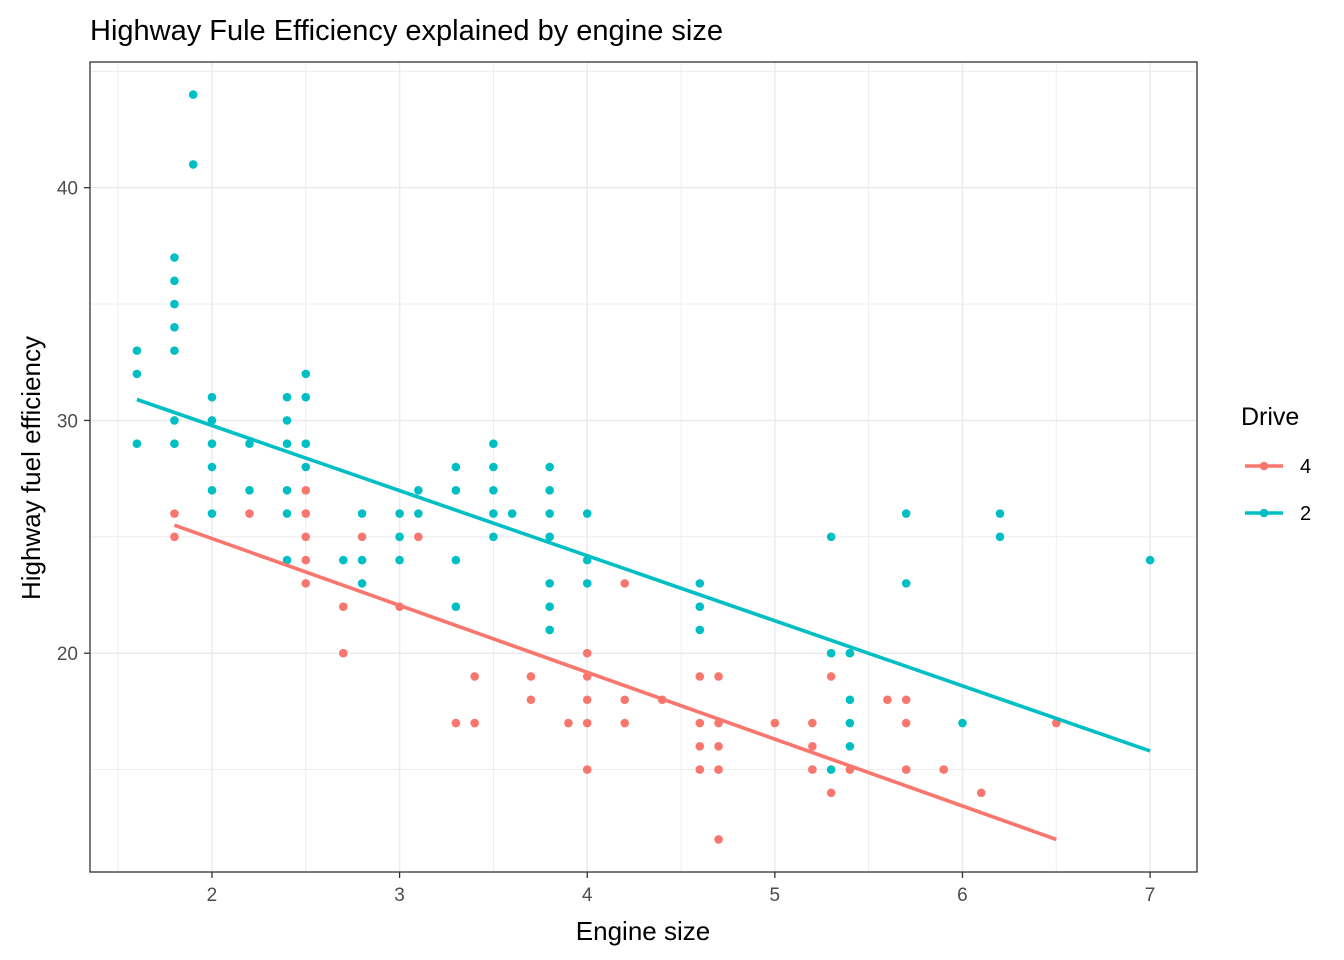  I want to click on x-tick-label: 7, so click(1150, 895).